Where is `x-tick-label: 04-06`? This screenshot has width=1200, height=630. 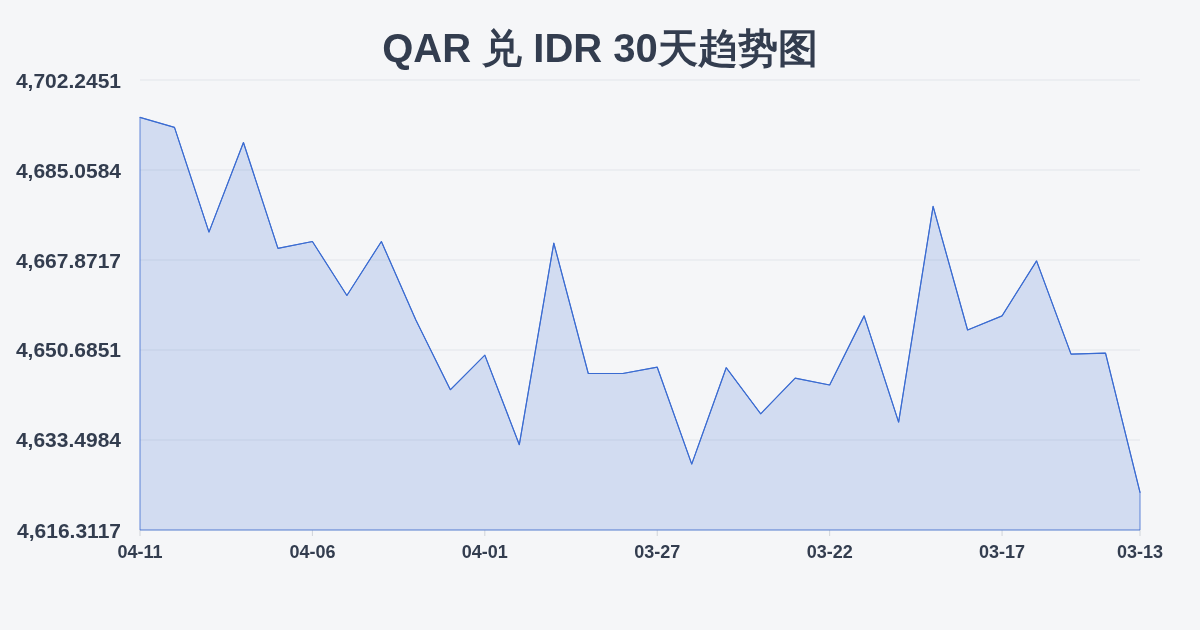 x-tick-label: 04-06 is located at coordinates (312, 552).